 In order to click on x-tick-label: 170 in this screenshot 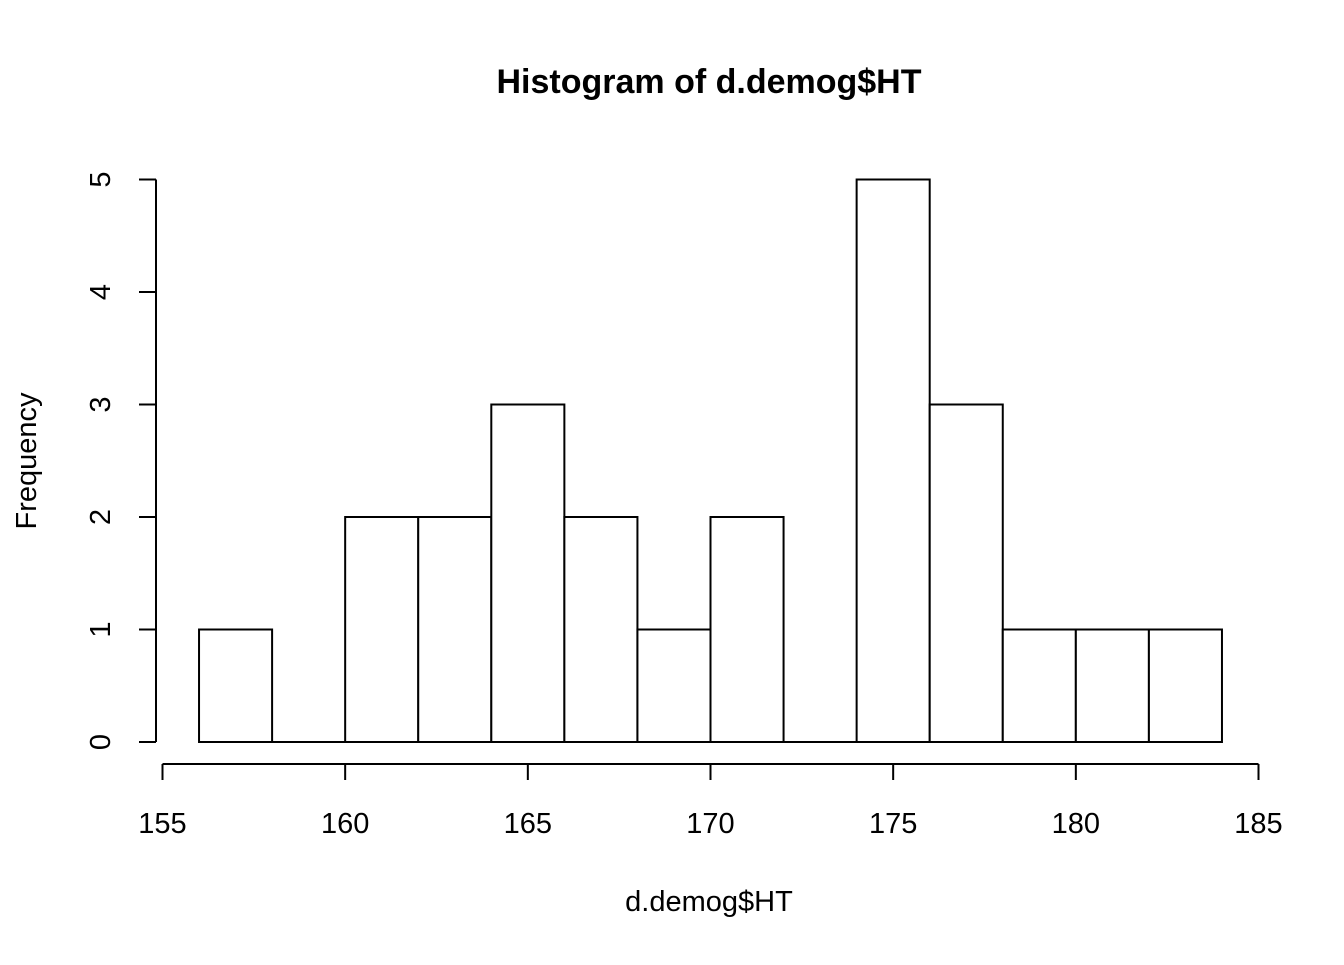, I will do `click(710, 824)`.